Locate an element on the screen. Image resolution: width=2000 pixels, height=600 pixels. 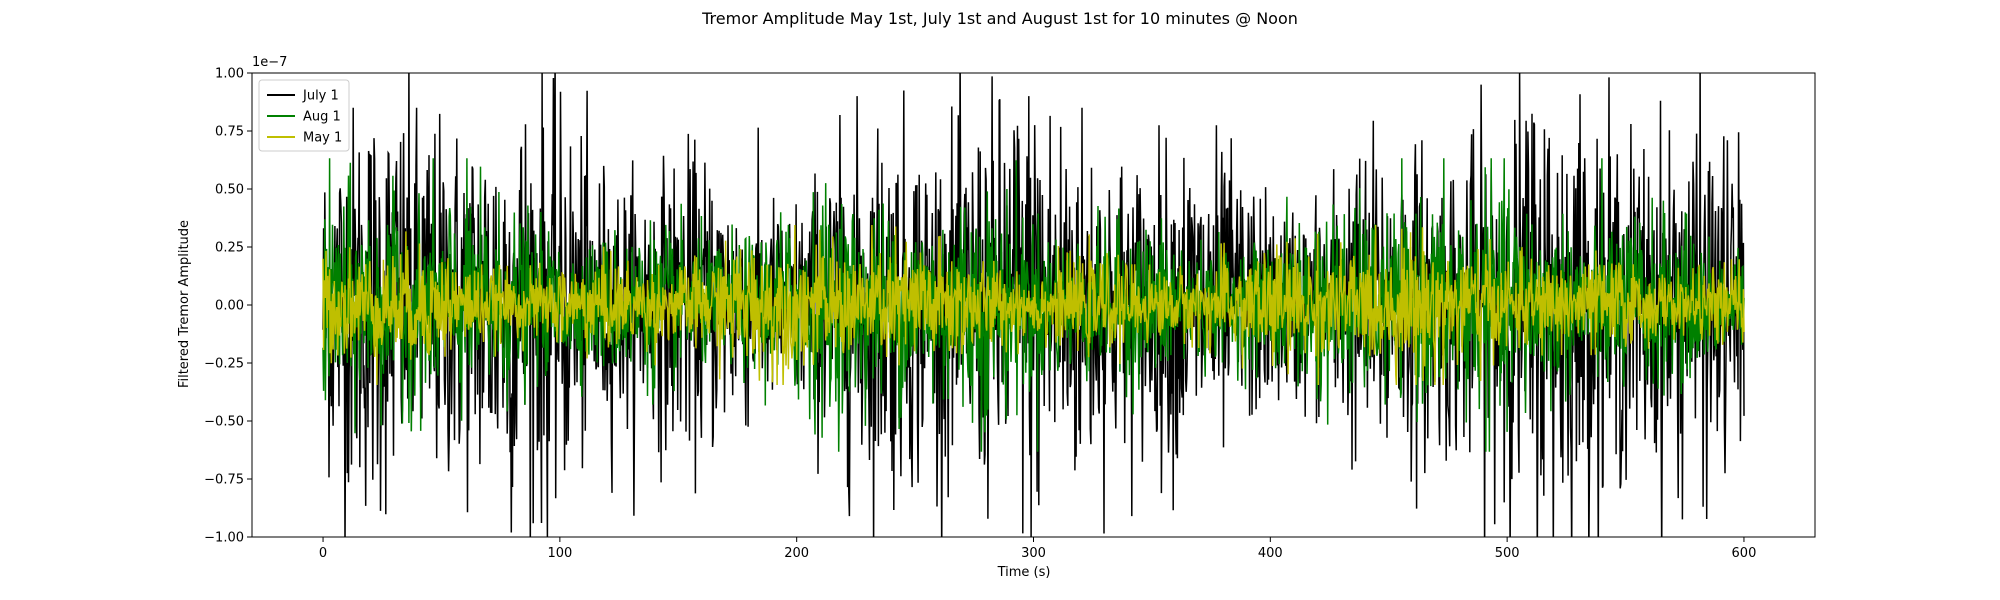
y-tick-label: −0.50 is located at coordinates (224, 422).